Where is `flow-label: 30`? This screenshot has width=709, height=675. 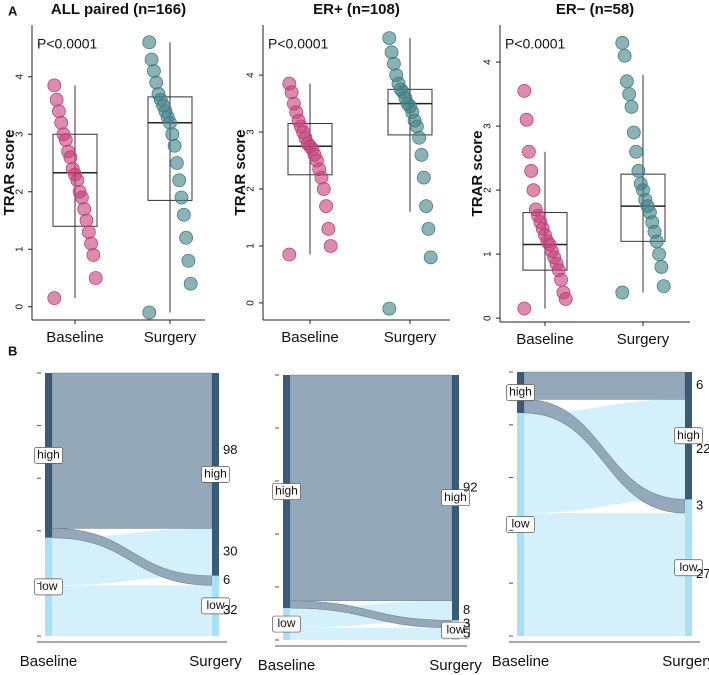 flow-label: 30 is located at coordinates (230, 550).